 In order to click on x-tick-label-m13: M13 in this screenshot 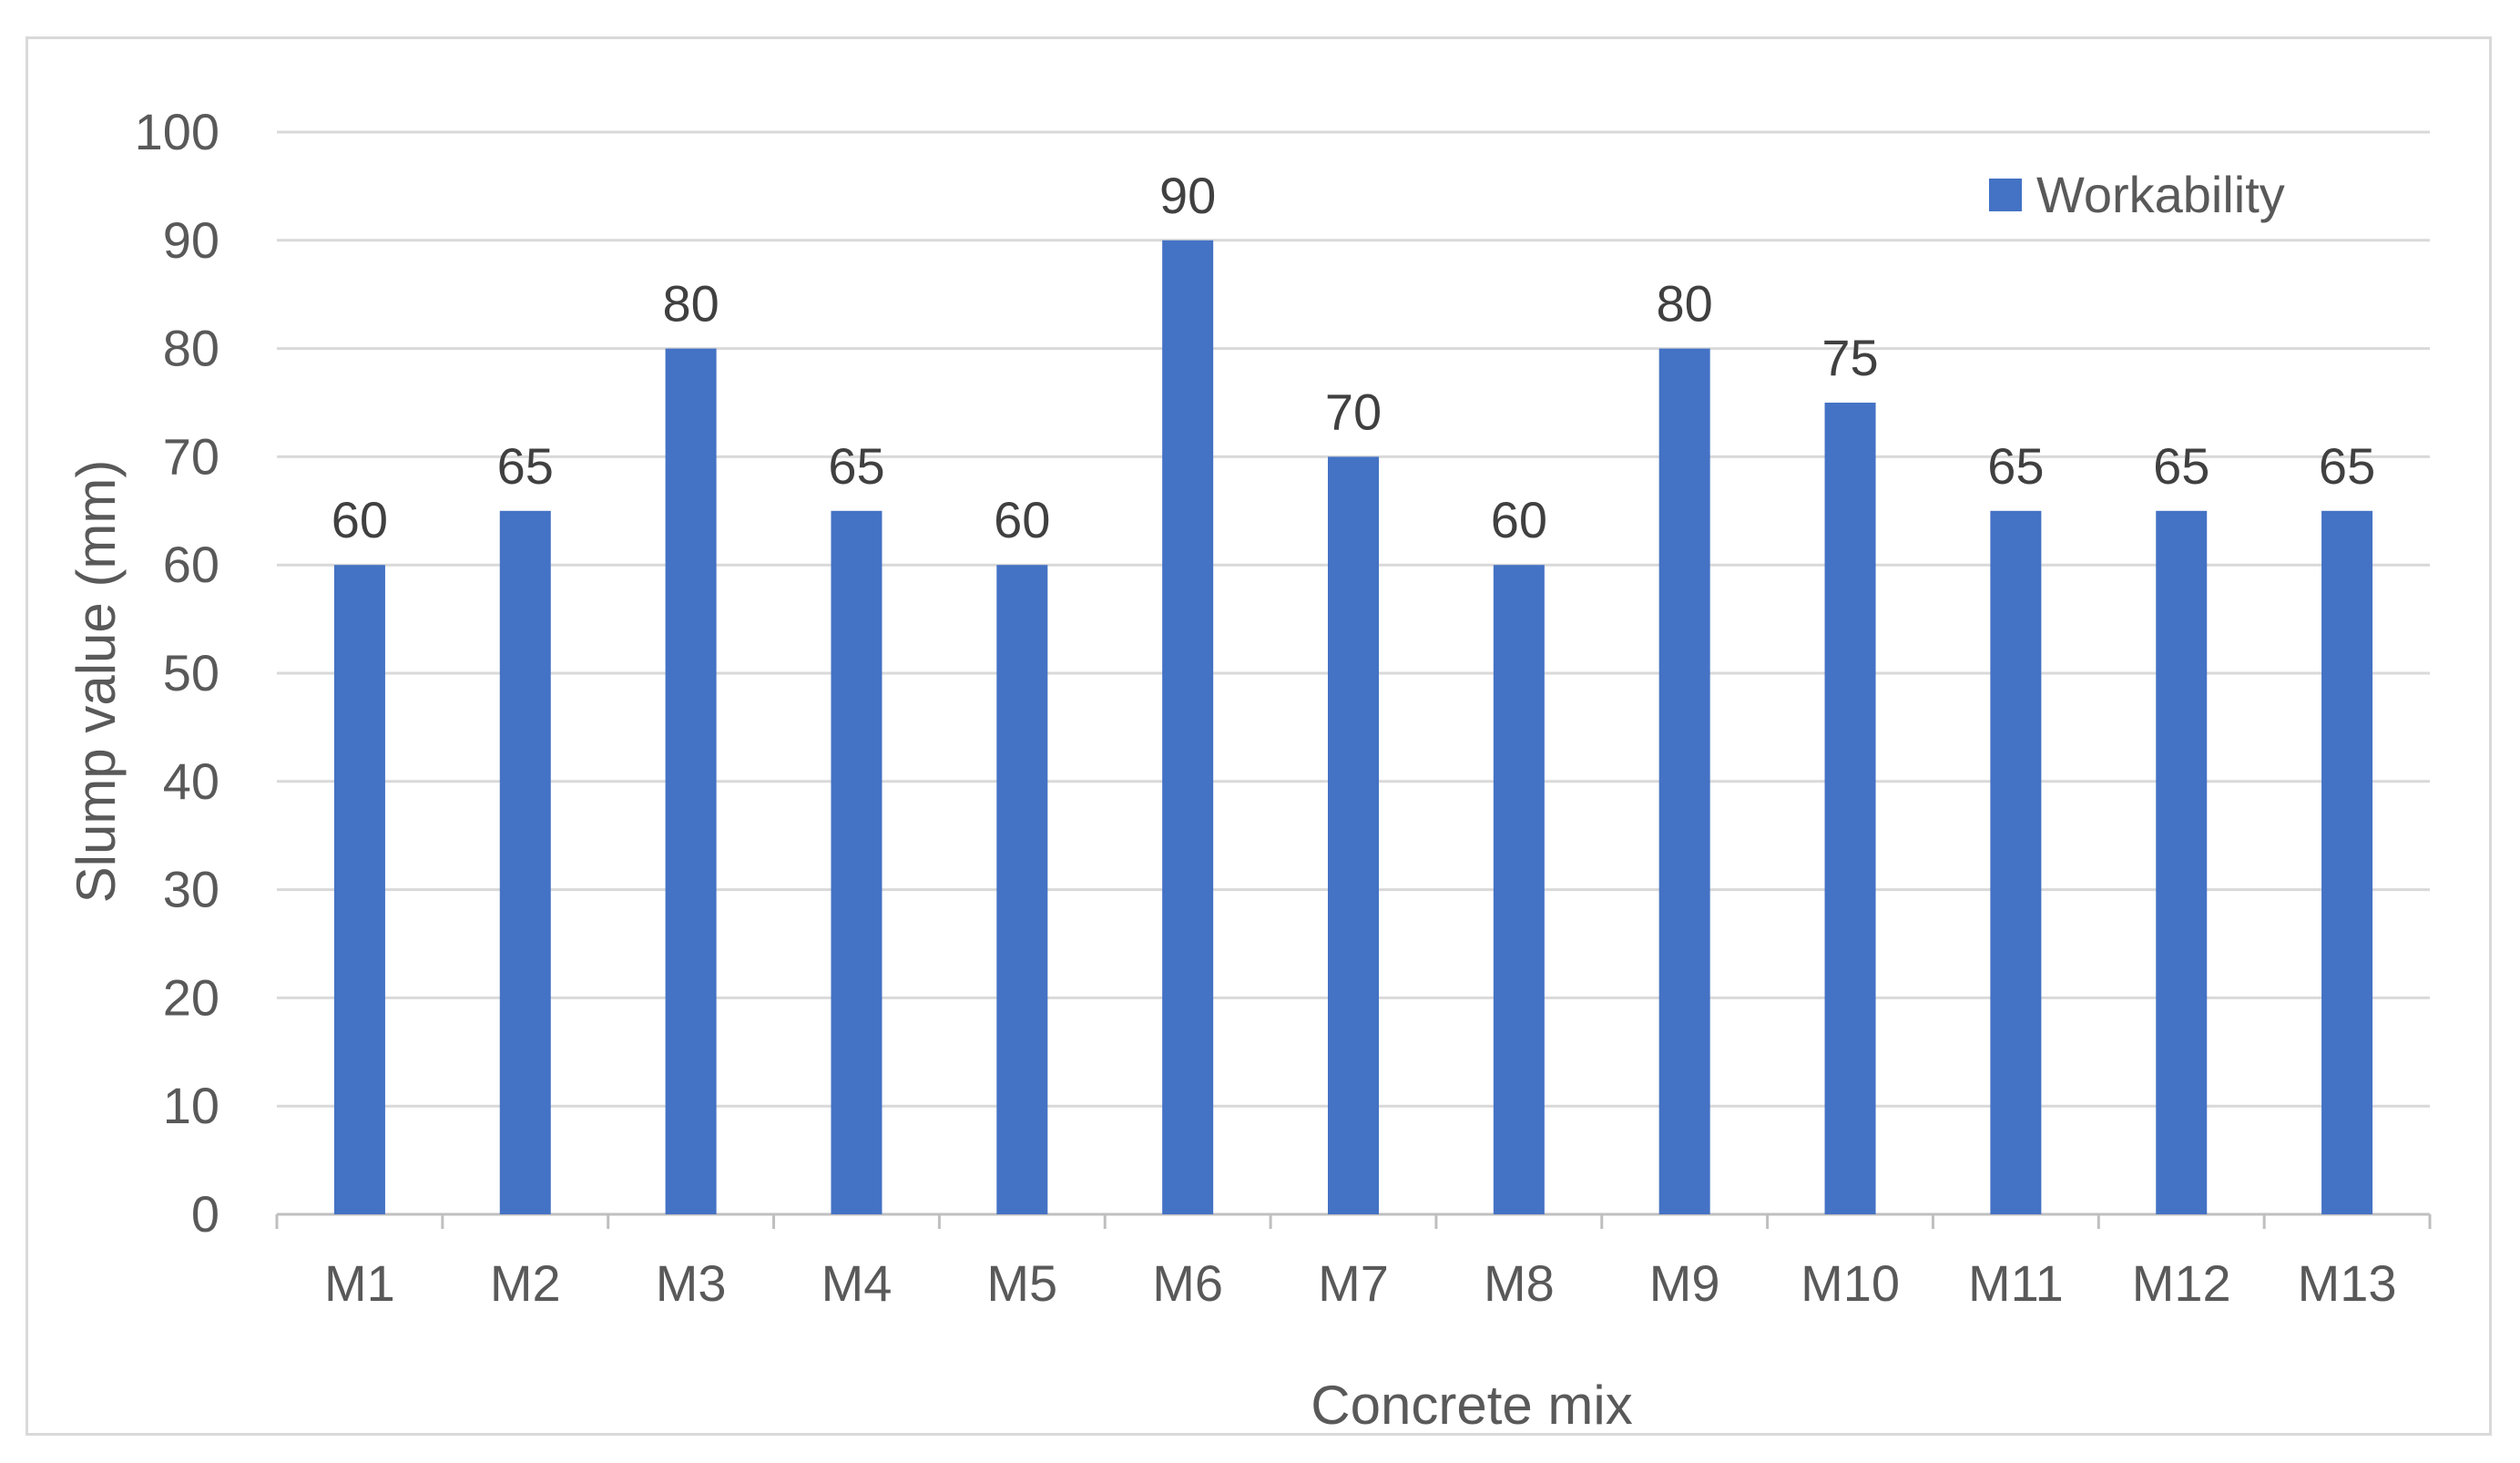, I will do `click(2347, 1283)`.